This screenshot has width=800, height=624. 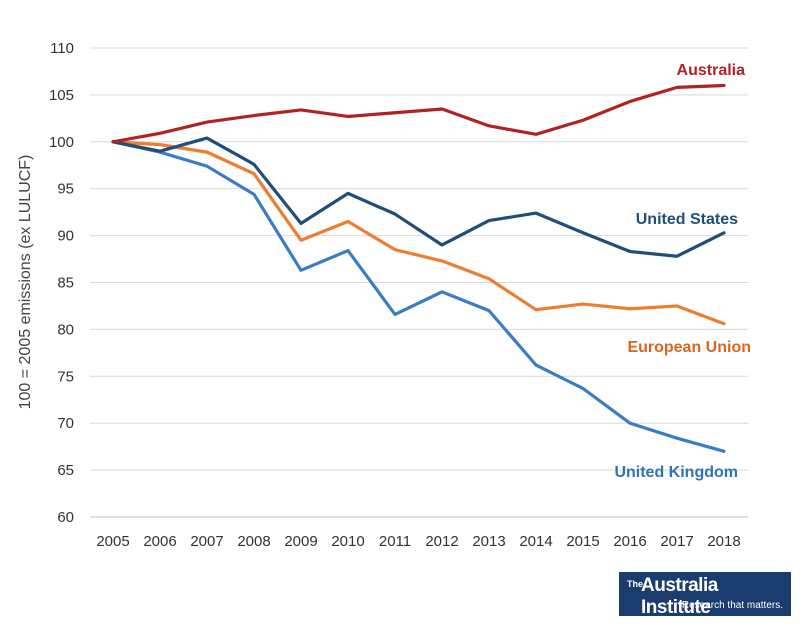 I want to click on x-tick-label: 2013, so click(x=488, y=541).